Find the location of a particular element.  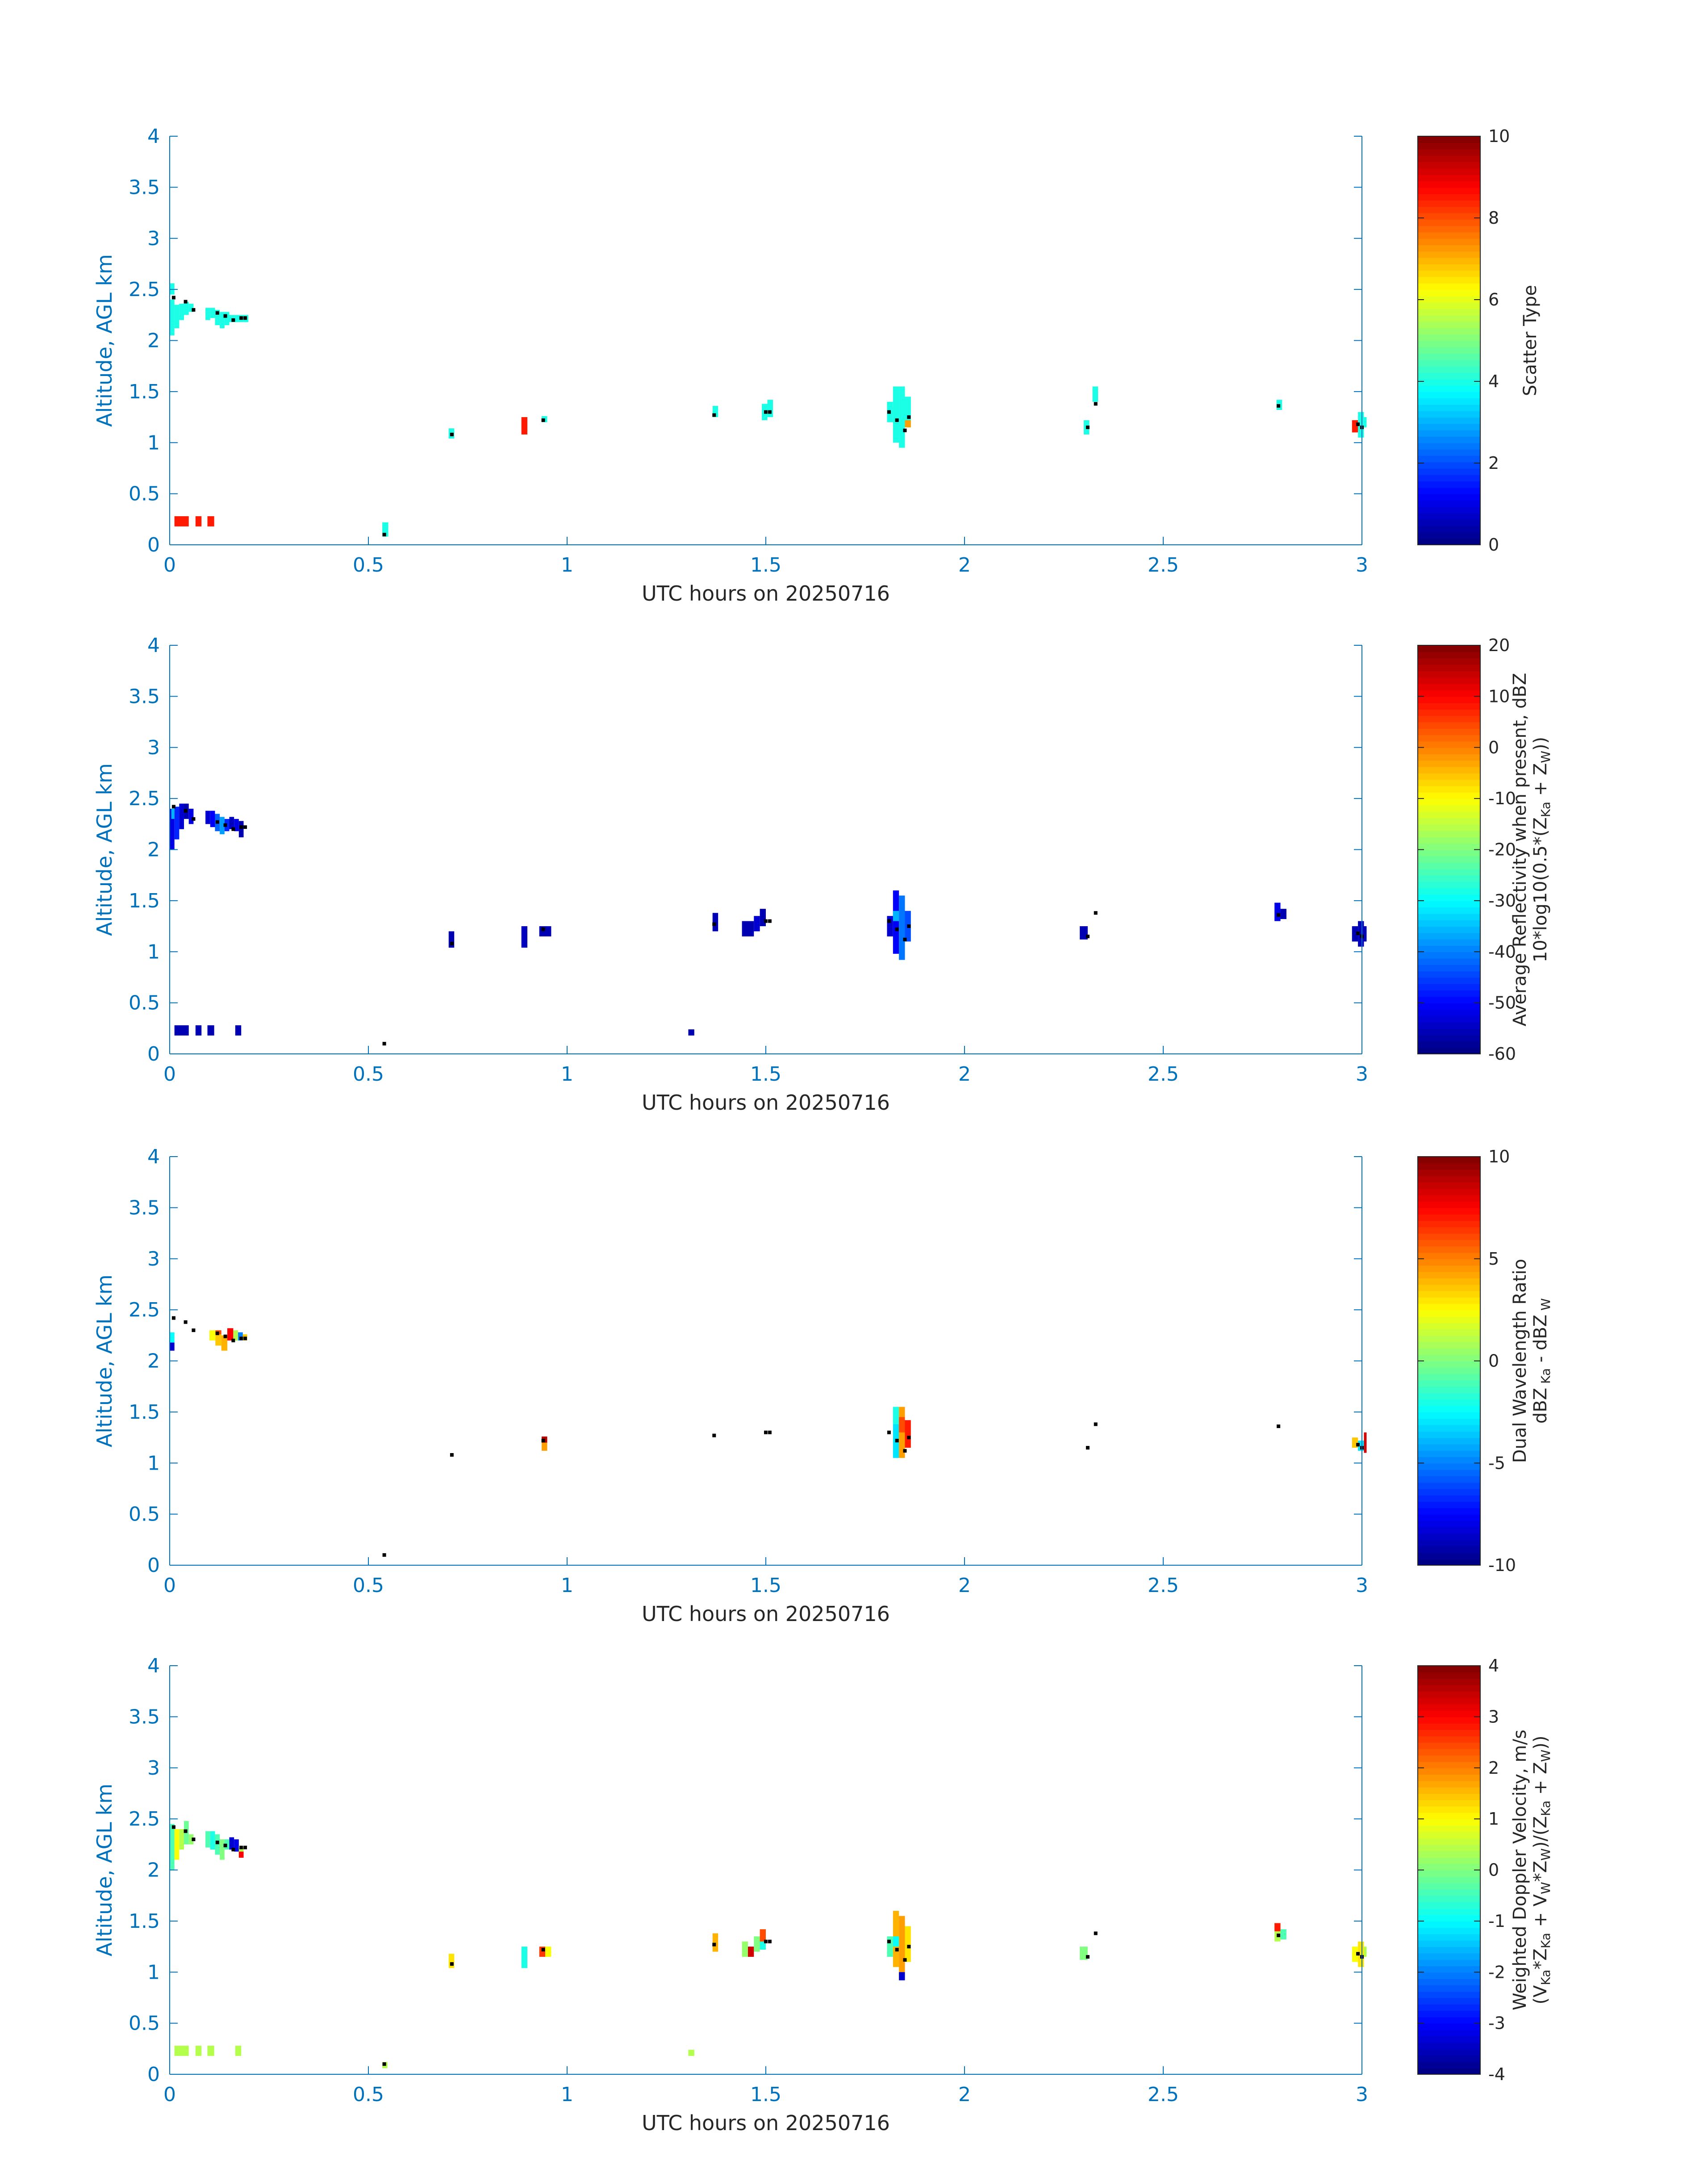

colorbar-tick-label: -40 is located at coordinates (1502, 951).